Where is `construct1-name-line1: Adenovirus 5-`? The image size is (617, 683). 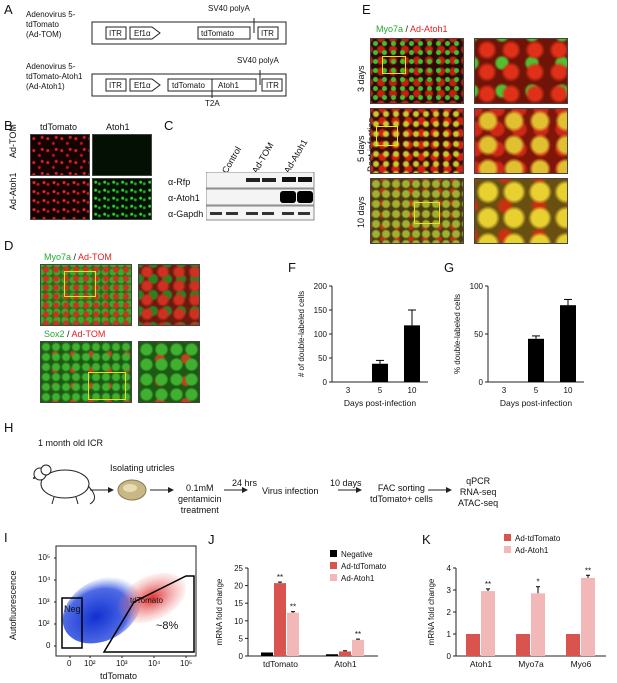
construct1-name-line1: Adenovirus 5- is located at coordinates (51, 14).